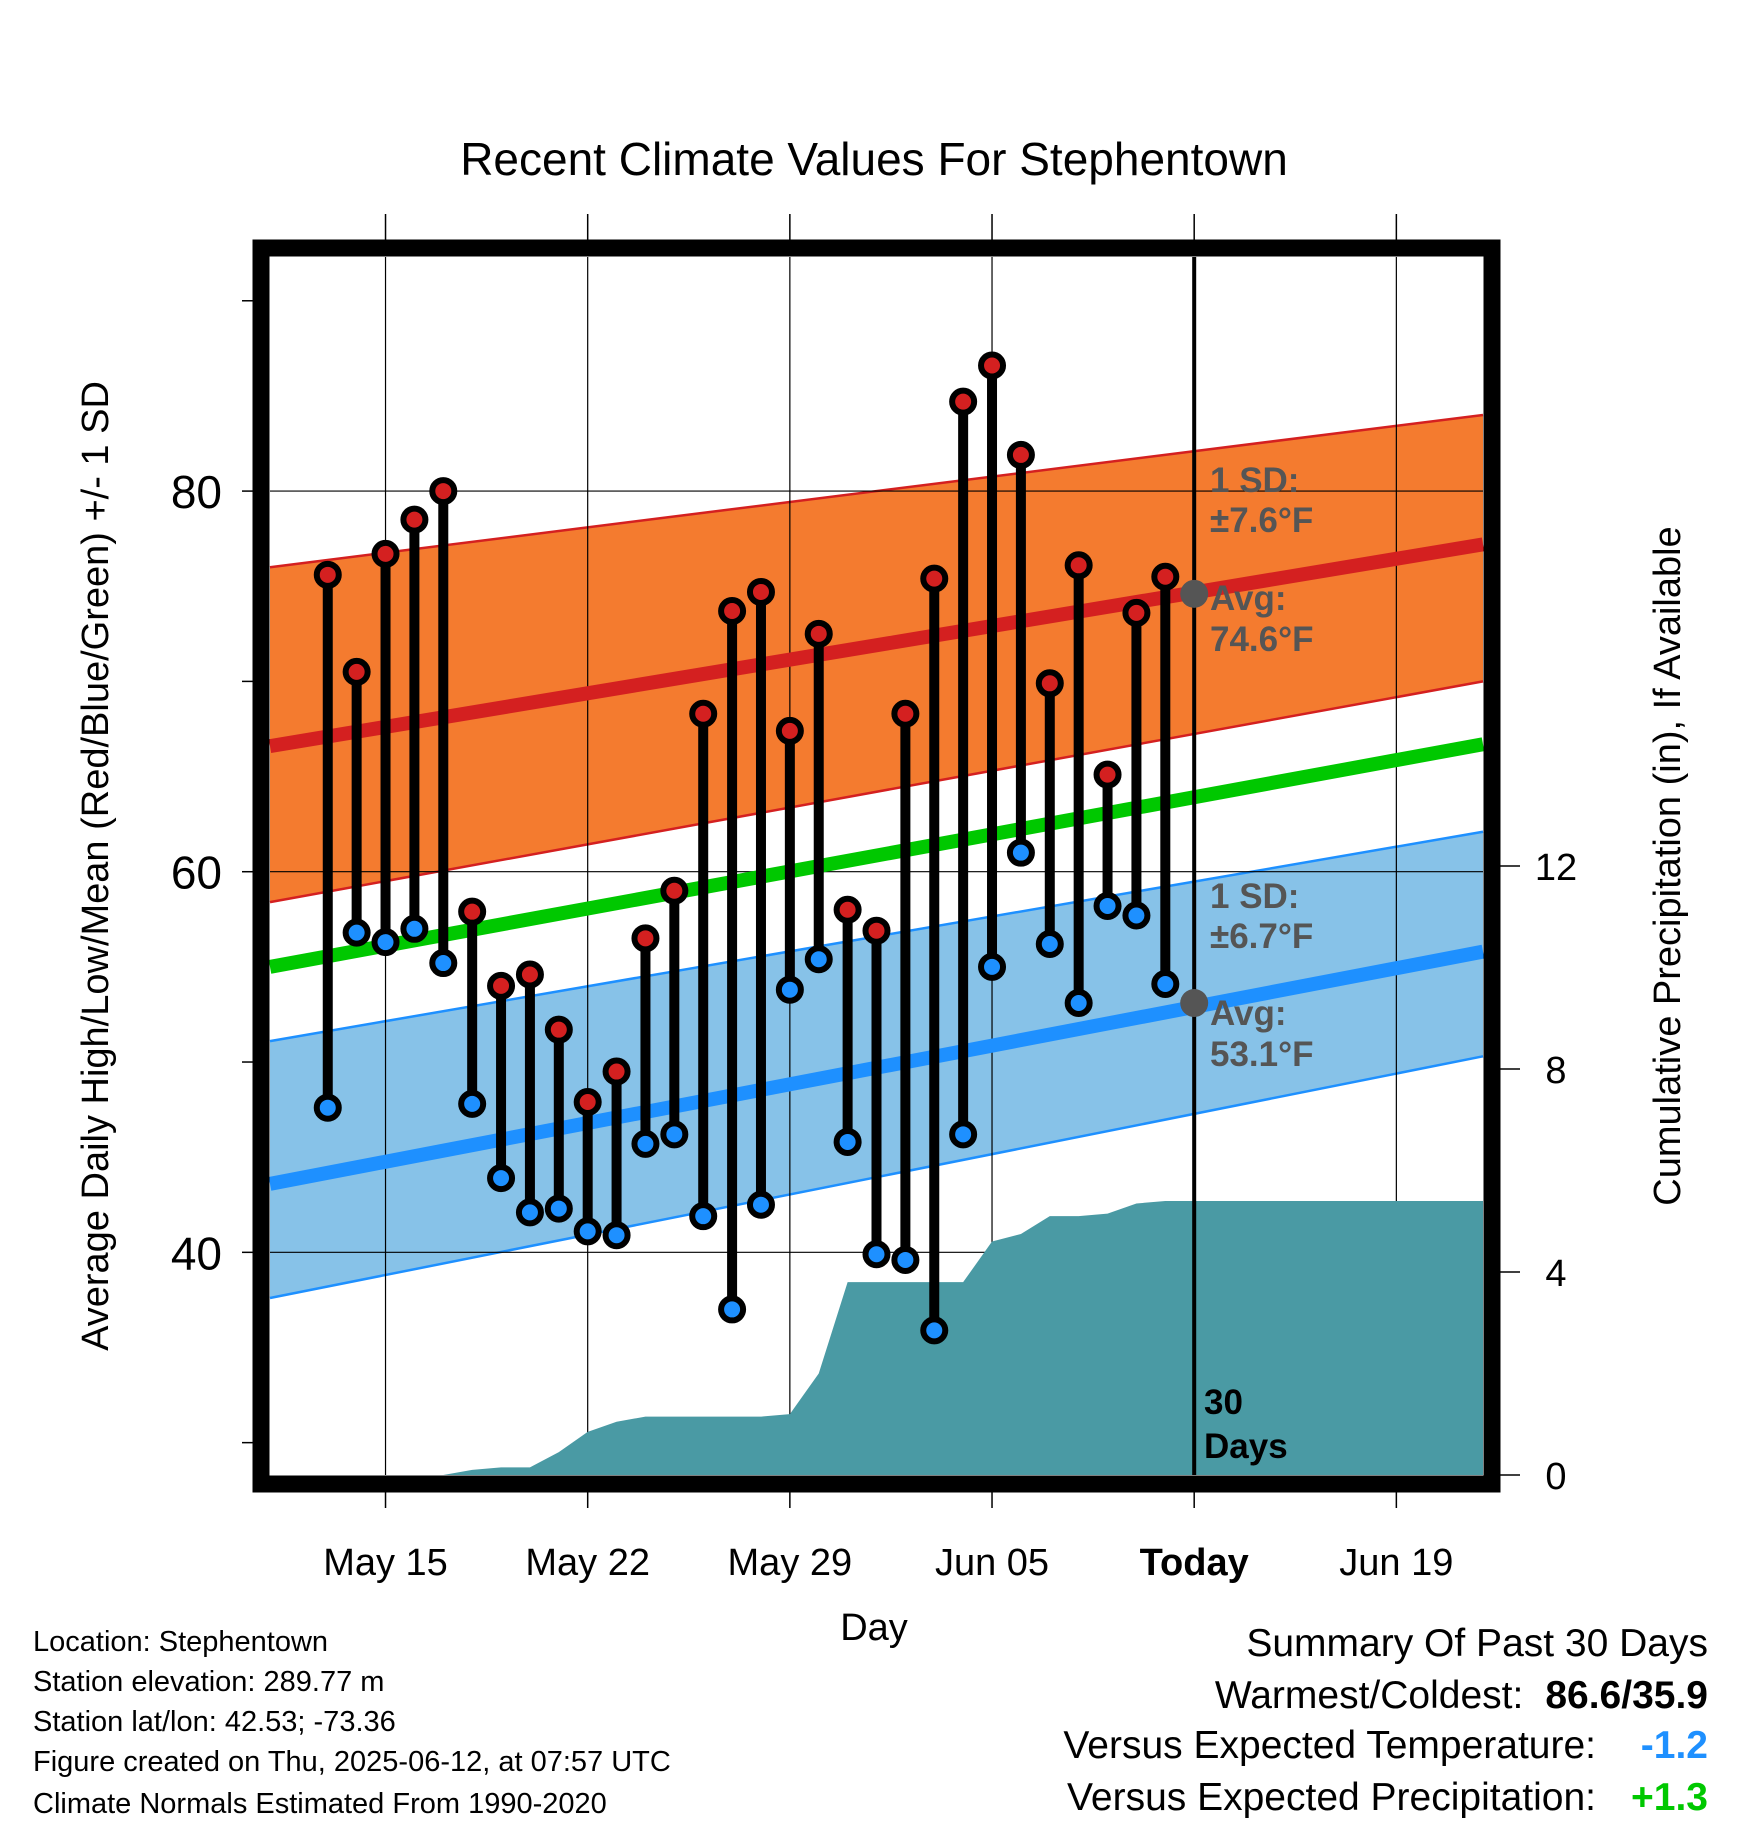  I want to click on precipitation-departure-value: +1.3, so click(1669, 1797).